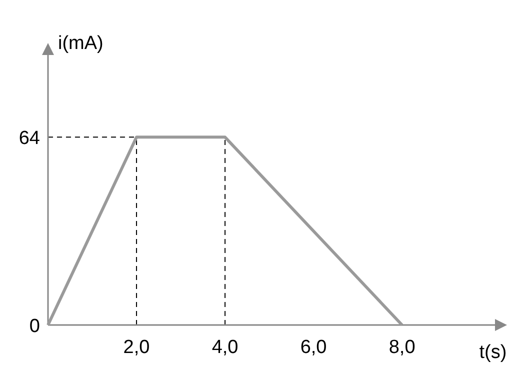 This screenshot has width=519, height=388. What do you see at coordinates (136, 347) in the screenshot?
I see `x-tick-label: 2,0` at bounding box center [136, 347].